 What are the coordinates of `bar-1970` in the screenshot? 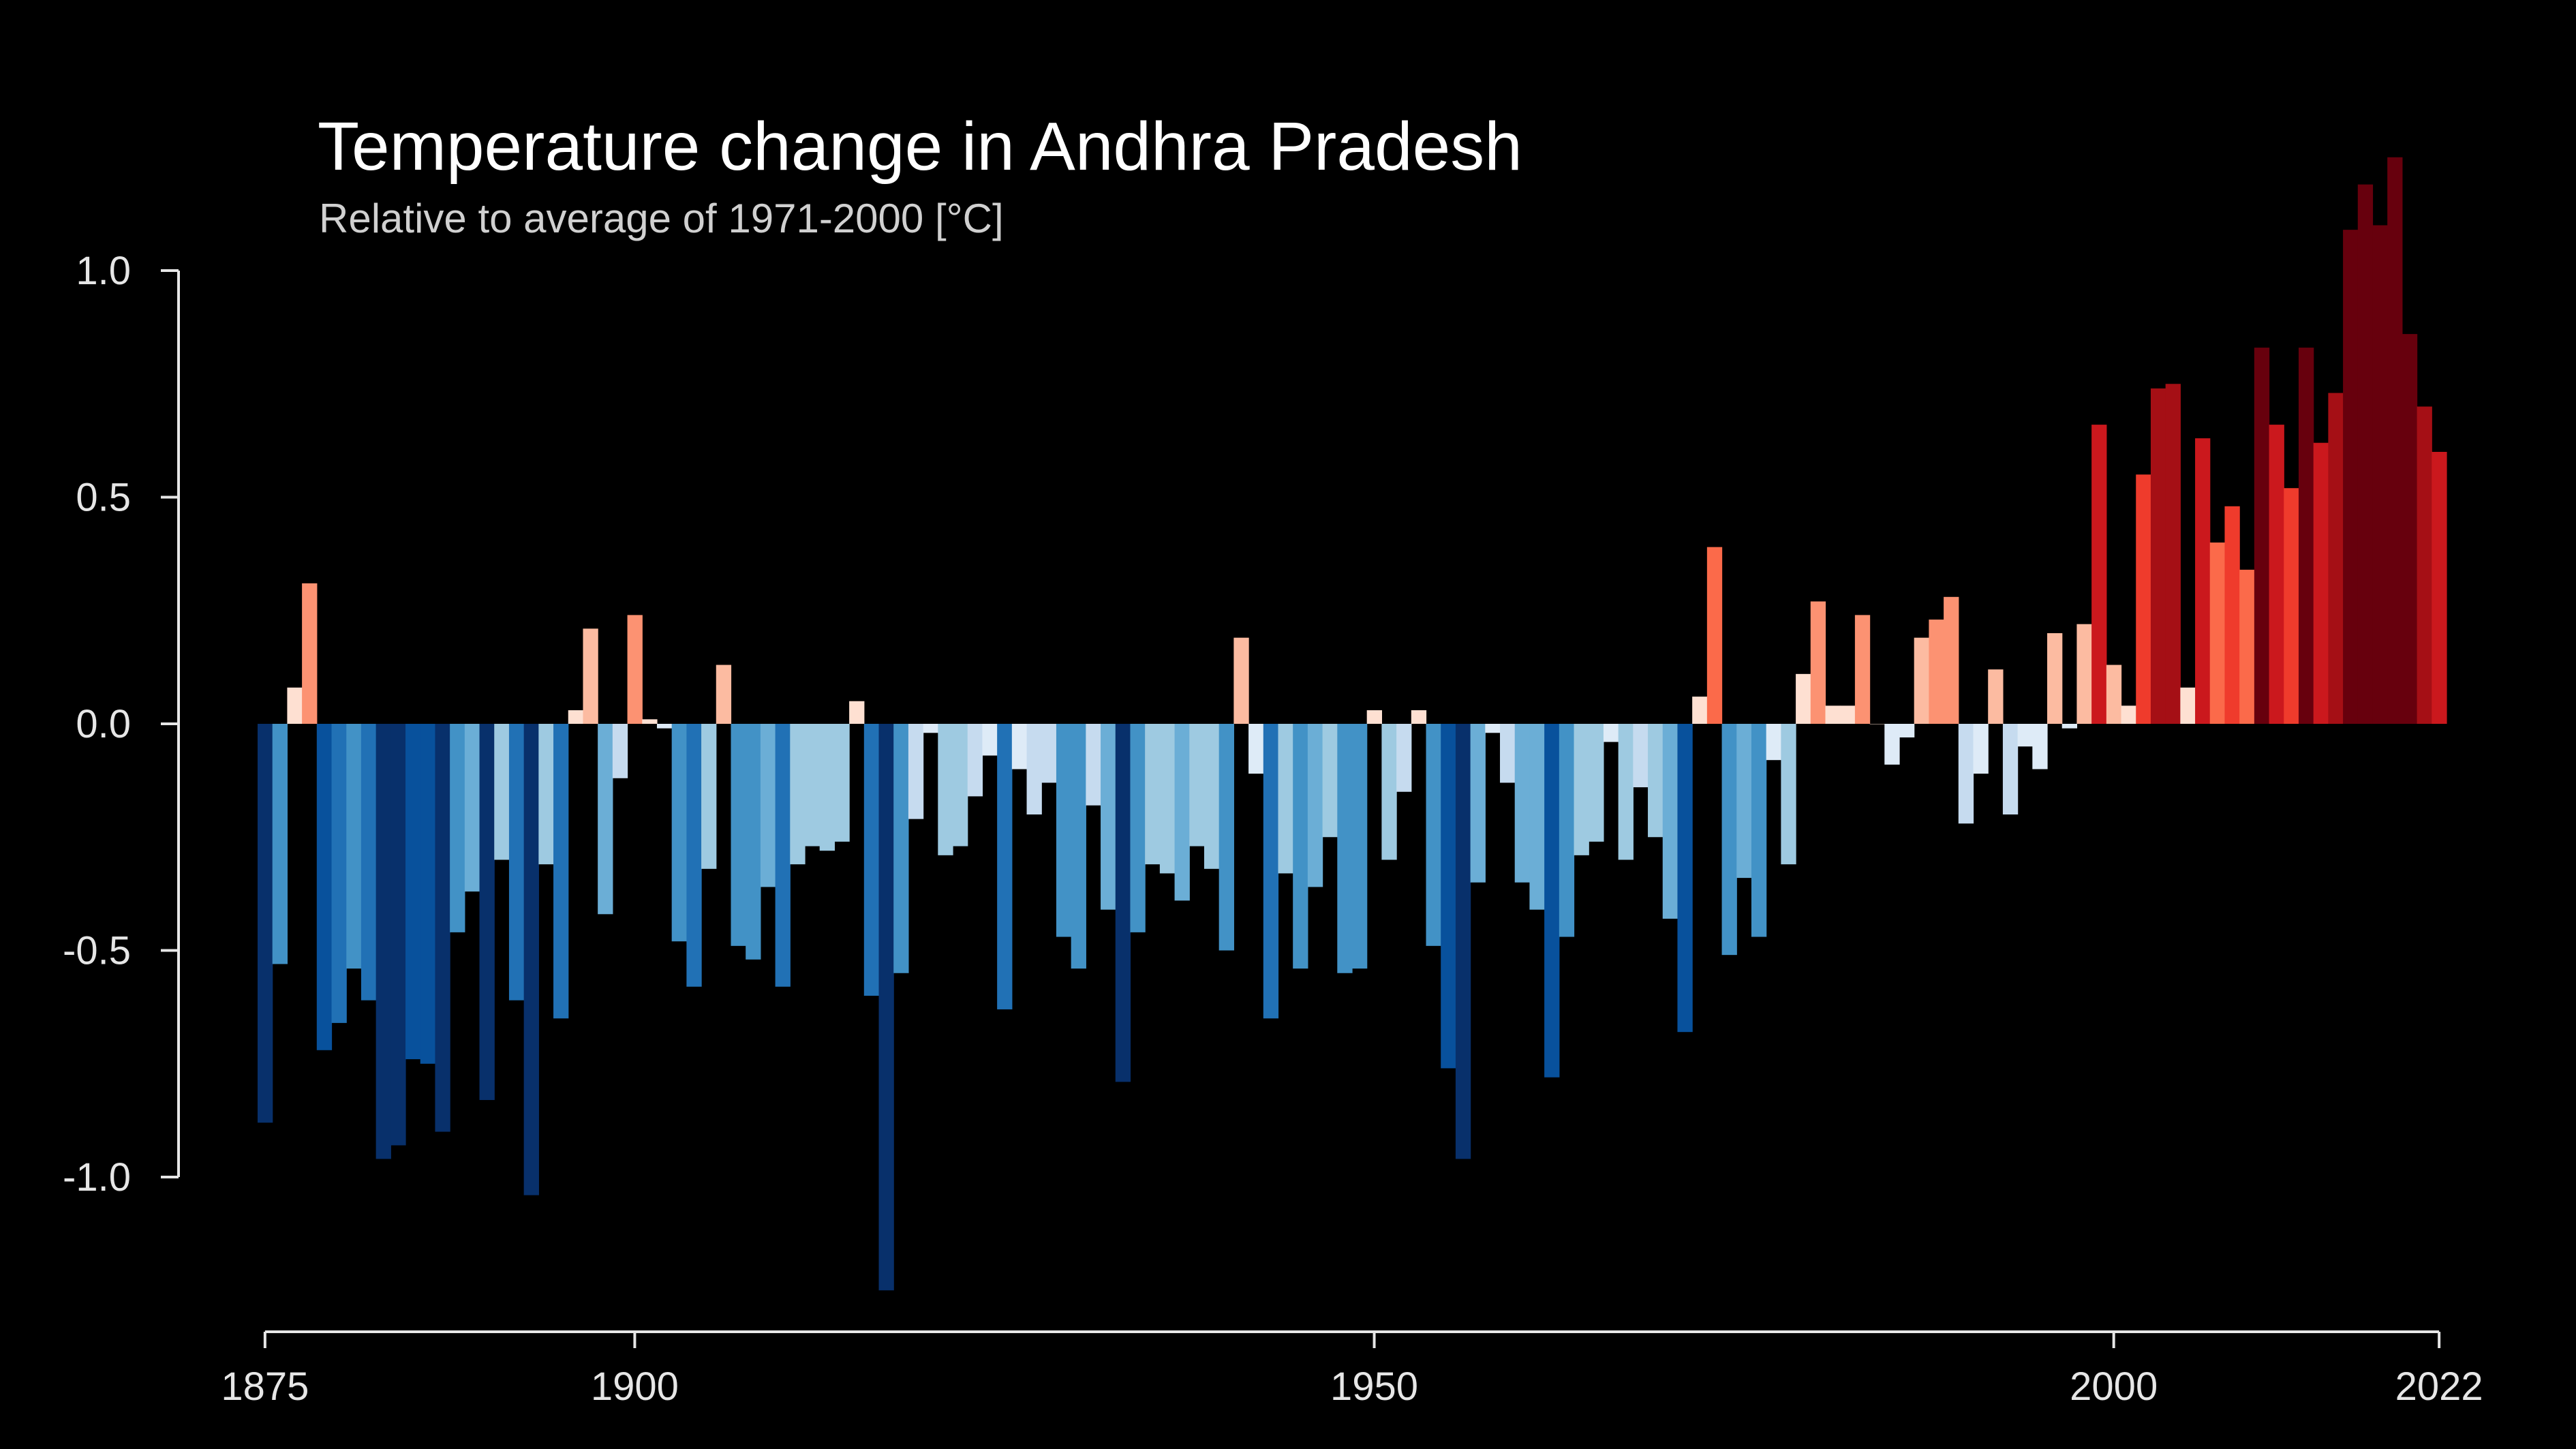 It's located at (1670, 822).